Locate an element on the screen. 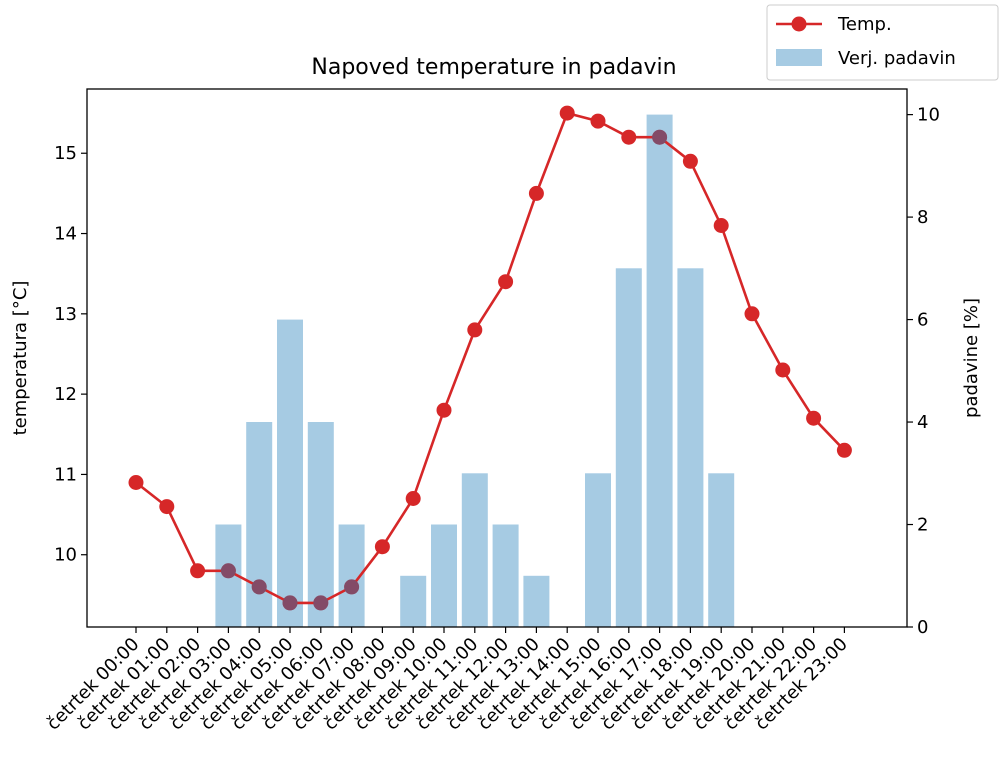 This screenshot has height=775, width=1003. legend-frame is located at coordinates (882, 42).